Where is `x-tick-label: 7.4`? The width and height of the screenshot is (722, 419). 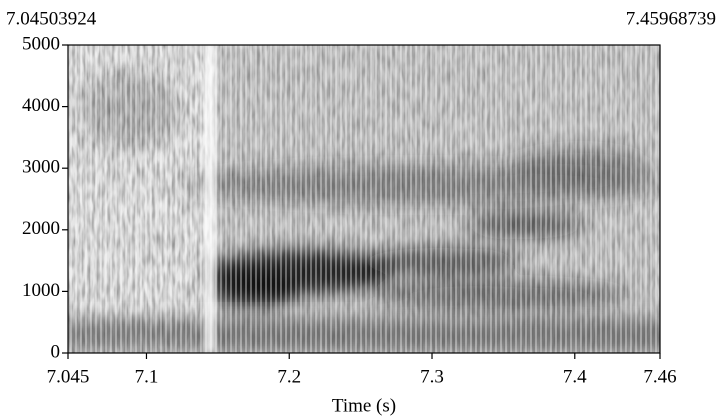 x-tick-label: 7.4 is located at coordinates (575, 376).